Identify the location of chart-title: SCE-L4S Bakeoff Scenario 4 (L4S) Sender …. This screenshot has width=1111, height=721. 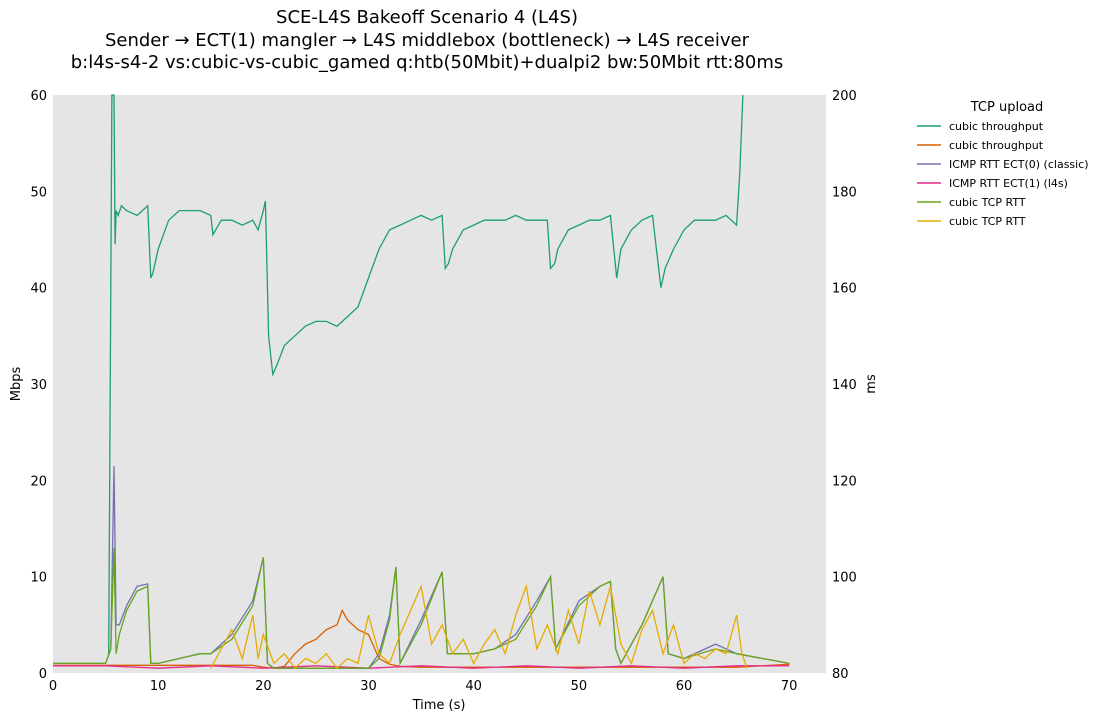
(427, 40).